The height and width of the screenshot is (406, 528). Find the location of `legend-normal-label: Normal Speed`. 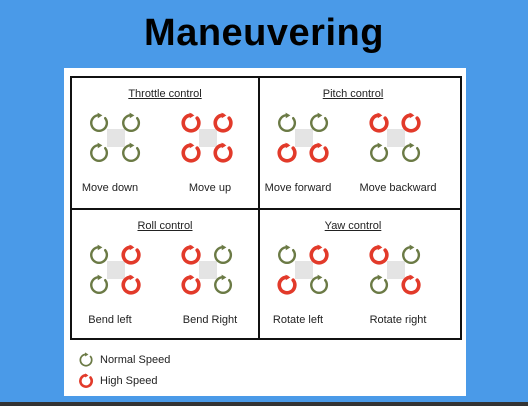

legend-normal-label: Normal Speed is located at coordinates (135, 360).